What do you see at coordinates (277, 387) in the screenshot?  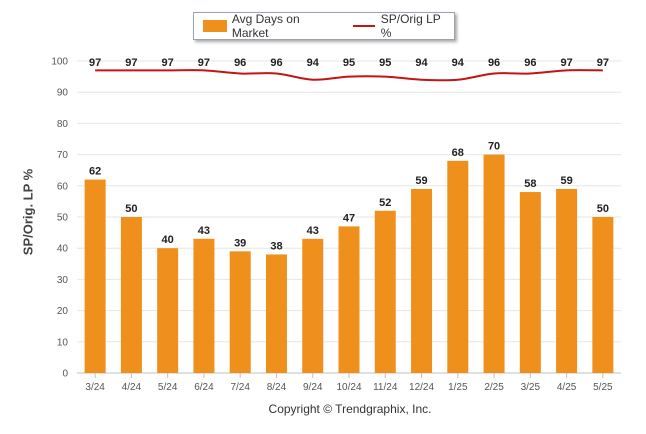 I see `x-tick-label: 8/24` at bounding box center [277, 387].